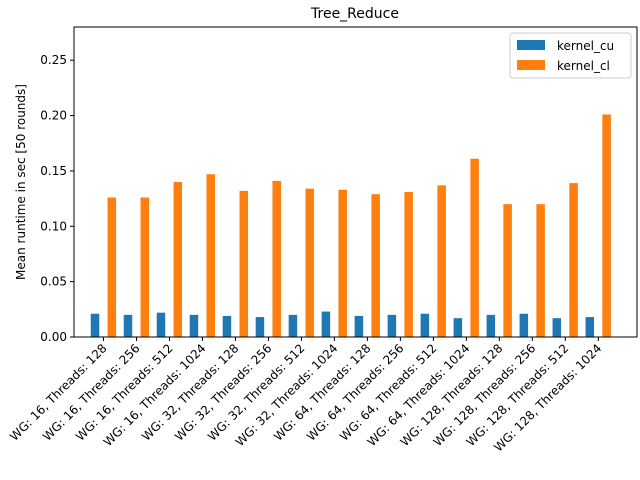 The width and height of the screenshot is (640, 480). What do you see at coordinates (570, 55) in the screenshot?
I see `legend: kernel_cu kernel_cl` at bounding box center [570, 55].